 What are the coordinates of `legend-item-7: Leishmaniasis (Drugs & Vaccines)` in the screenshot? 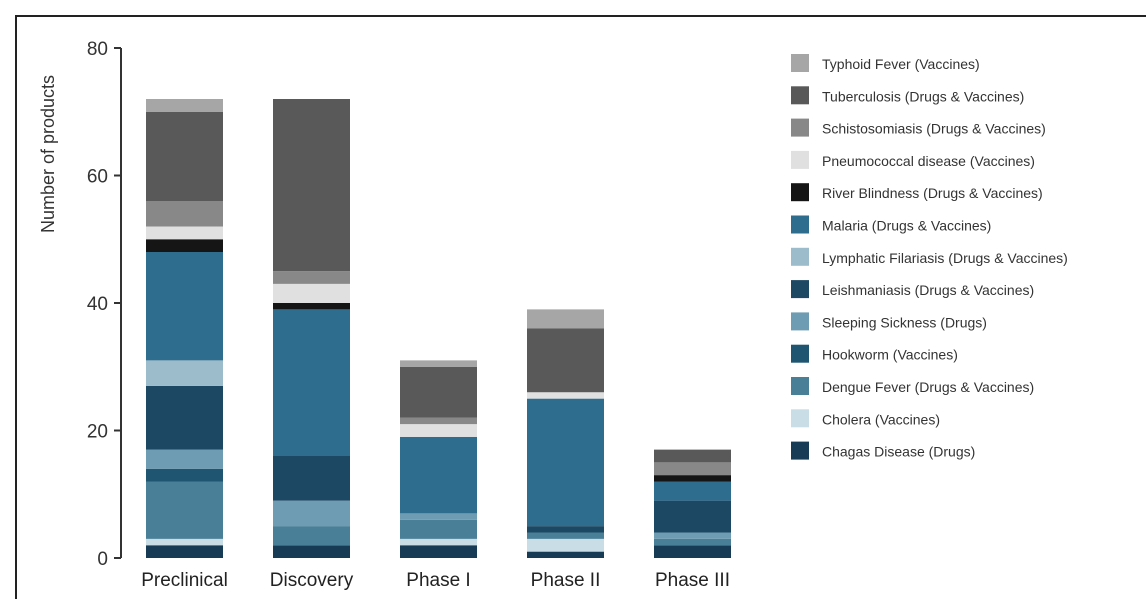 It's located at (912, 289).